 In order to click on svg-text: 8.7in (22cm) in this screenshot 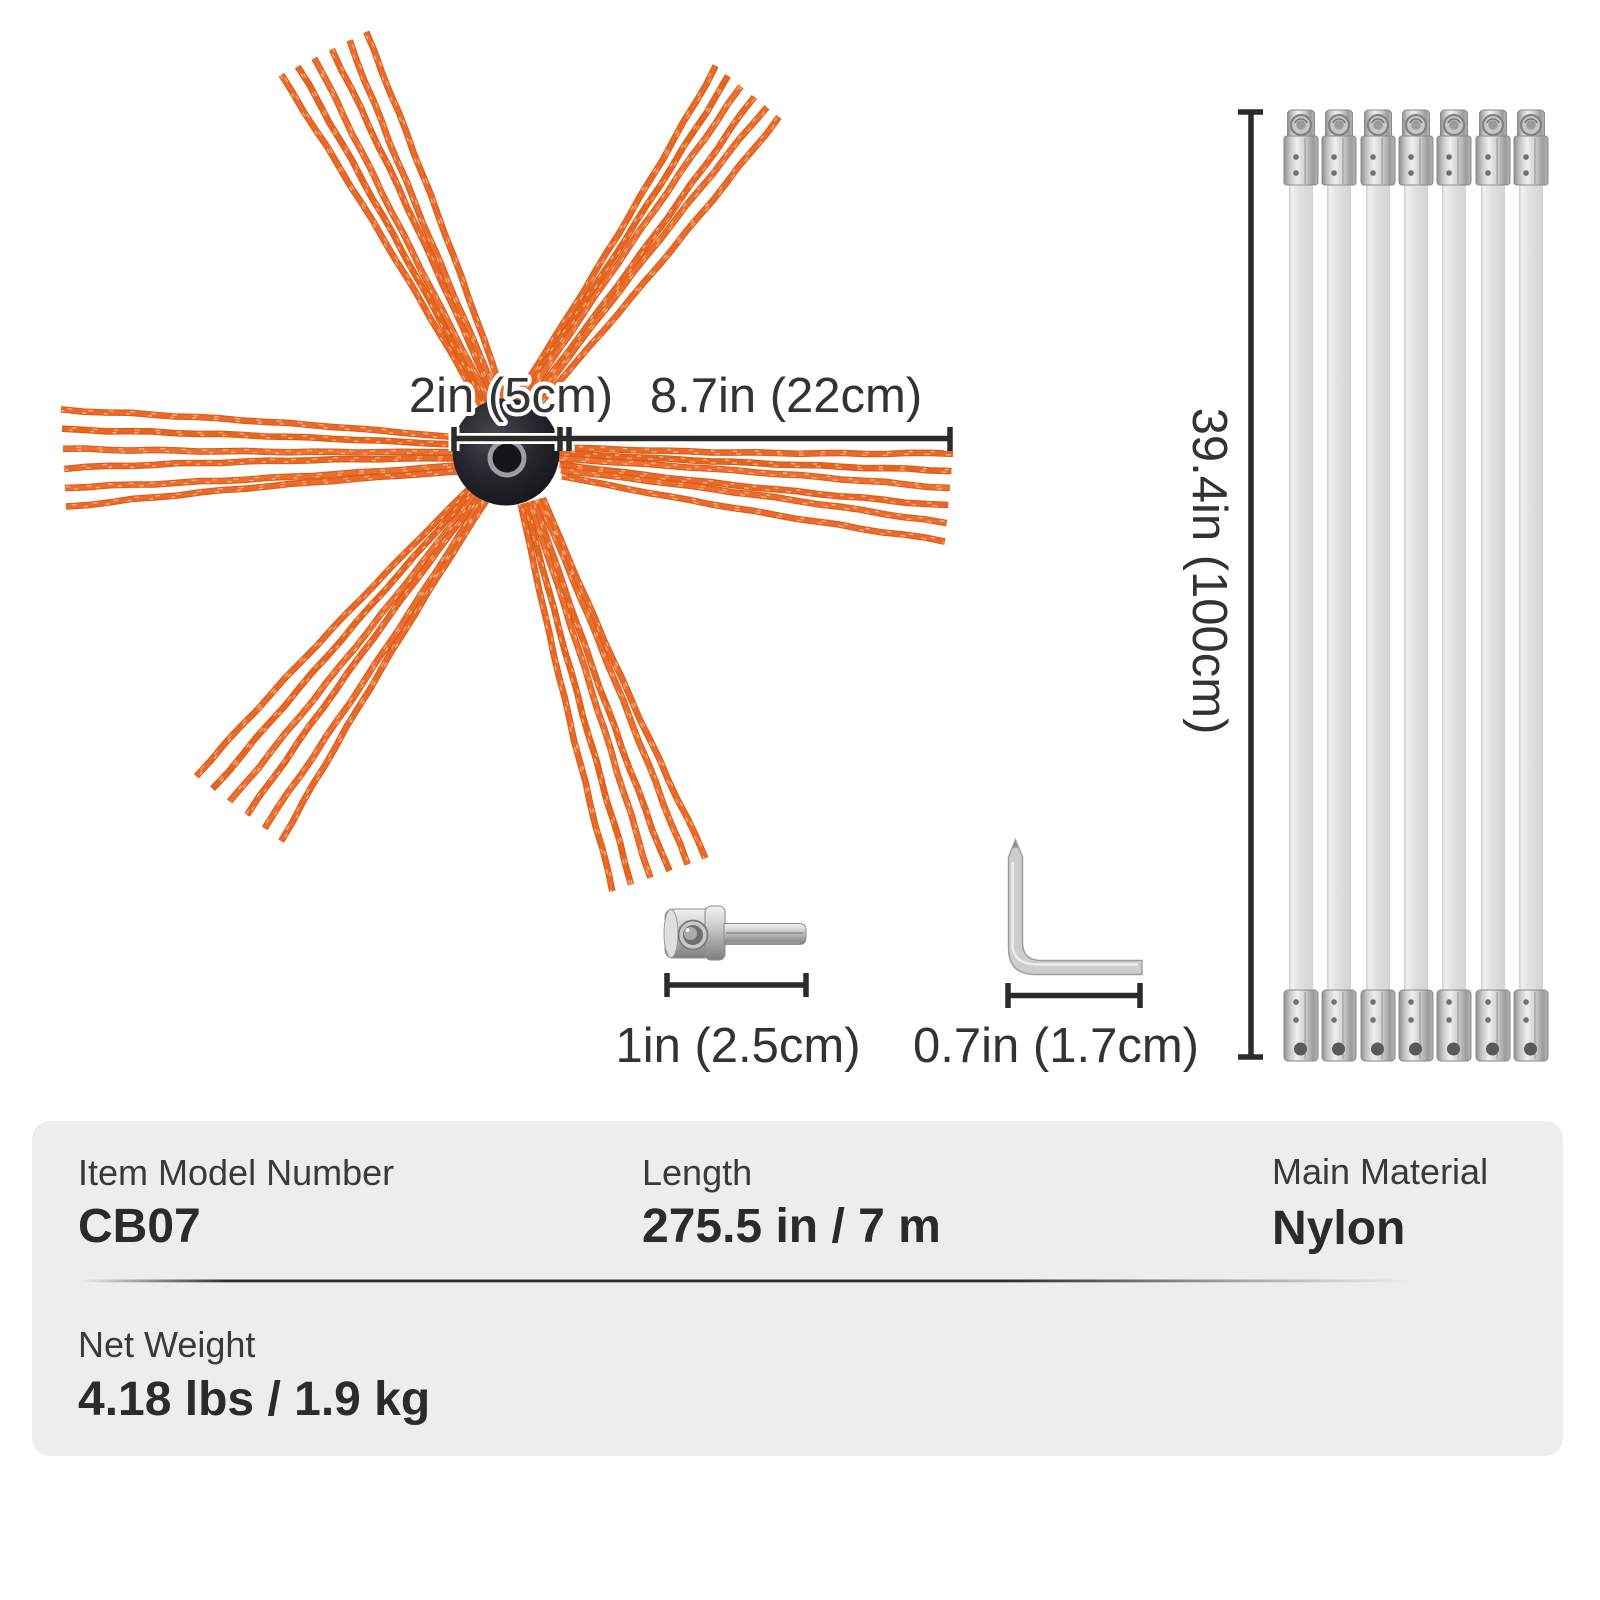, I will do `click(786, 396)`.